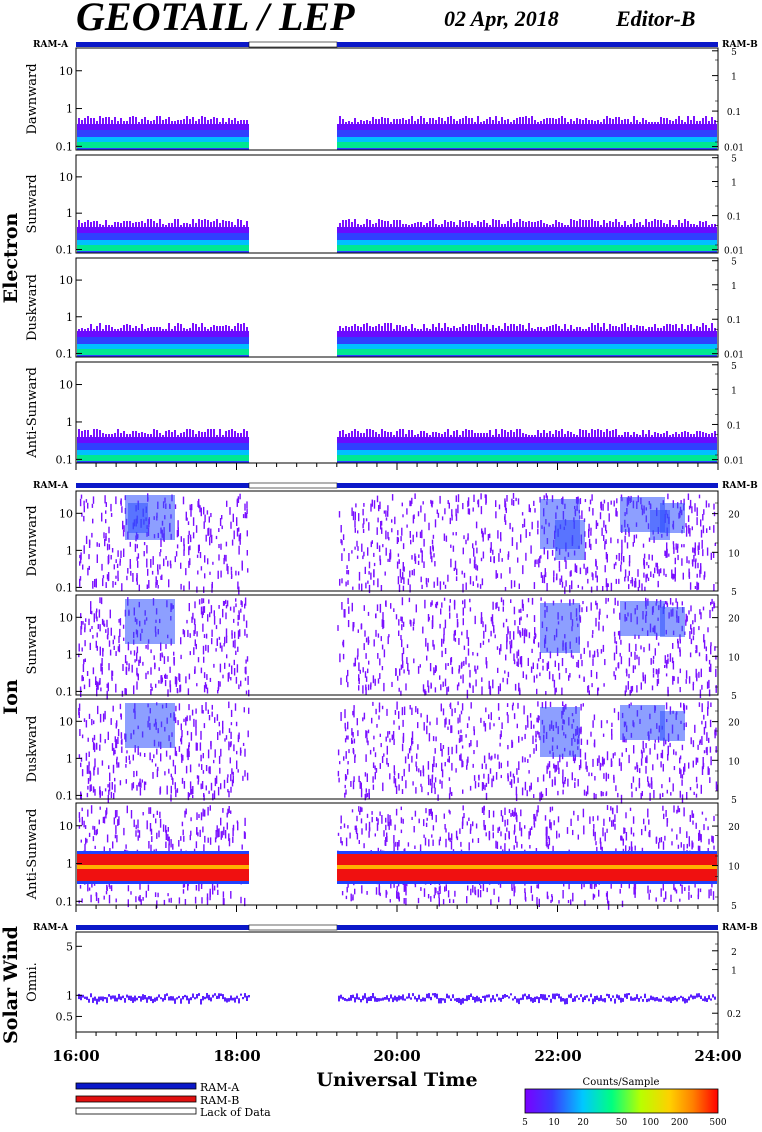 The width and height of the screenshot is (762, 1132). What do you see at coordinates (69, 422) in the screenshot?
I see `electron-panel-3-ltick-label-1: 1` at bounding box center [69, 422].